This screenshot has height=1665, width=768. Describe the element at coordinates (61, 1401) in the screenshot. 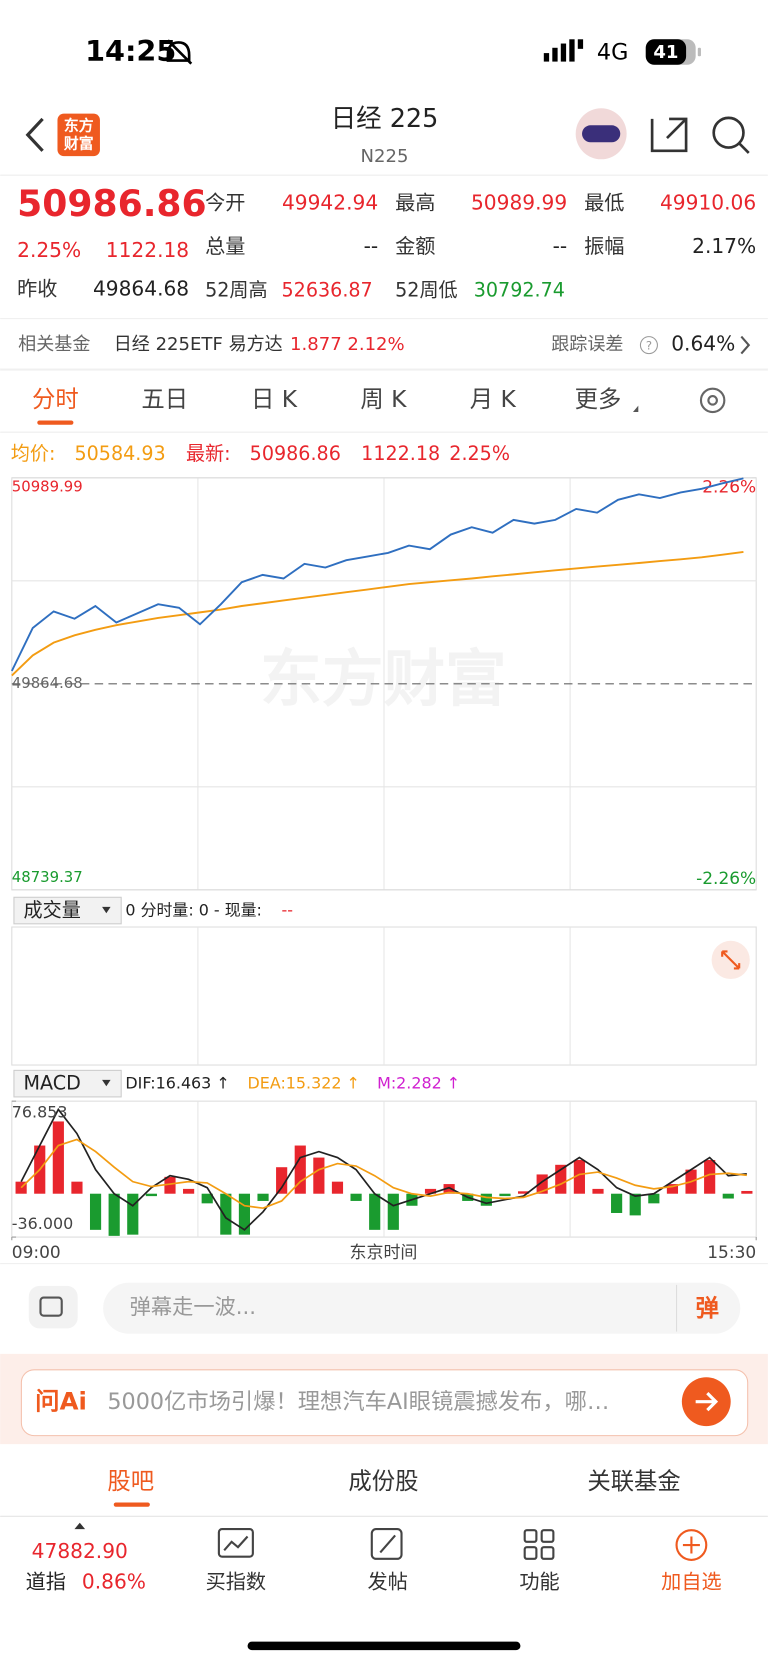

I see `ai-label: 问Ai` at that location.